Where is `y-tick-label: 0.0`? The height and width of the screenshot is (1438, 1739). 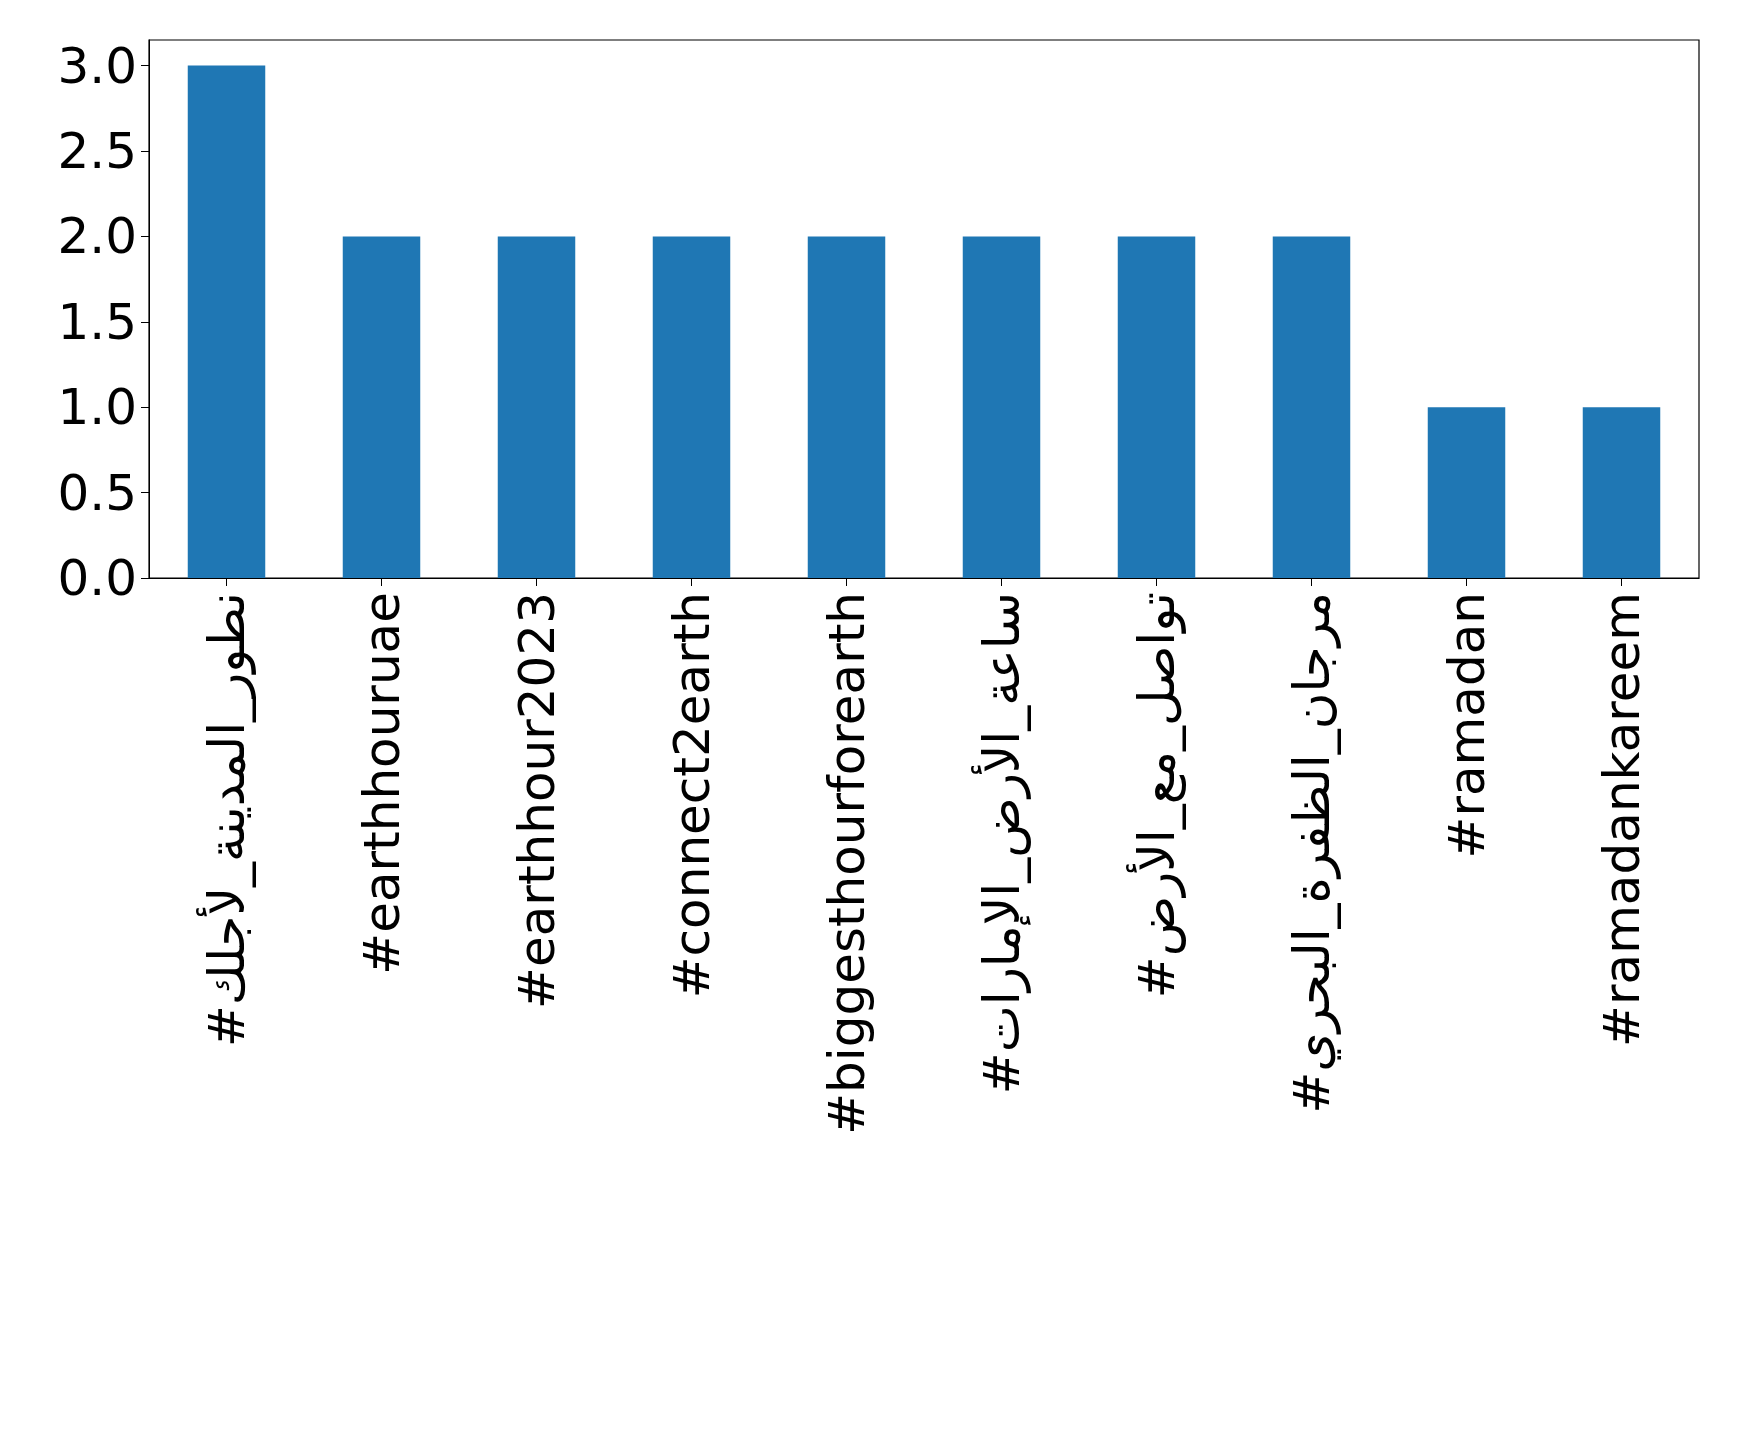
y-tick-label: 0.0 is located at coordinates (97, 578).